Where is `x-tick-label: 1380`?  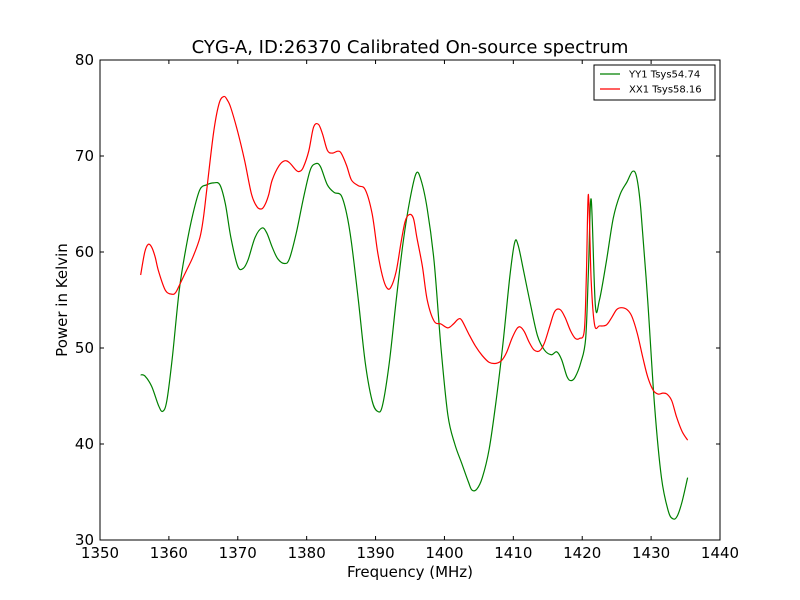 x-tick-label: 1380 is located at coordinates (307, 553).